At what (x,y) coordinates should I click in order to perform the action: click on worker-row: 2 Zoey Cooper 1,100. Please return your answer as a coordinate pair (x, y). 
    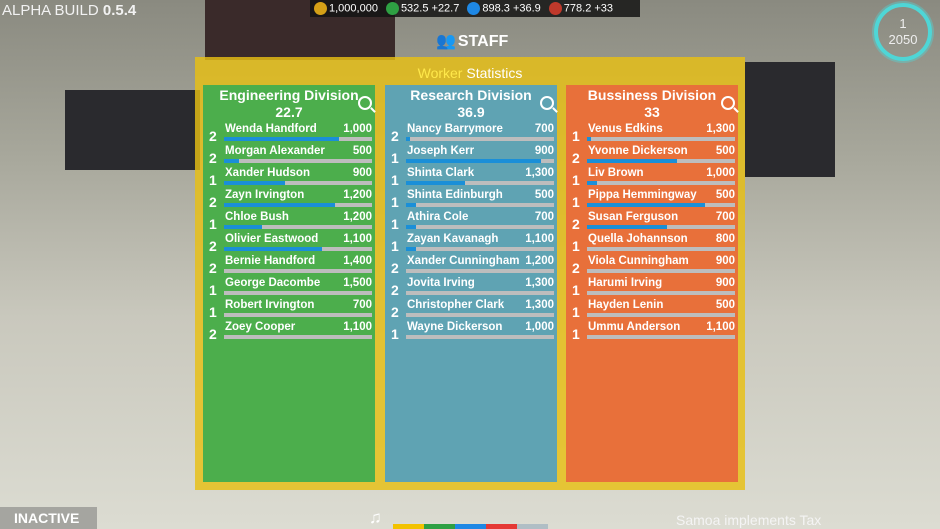
    Looking at the image, I should click on (289, 330).